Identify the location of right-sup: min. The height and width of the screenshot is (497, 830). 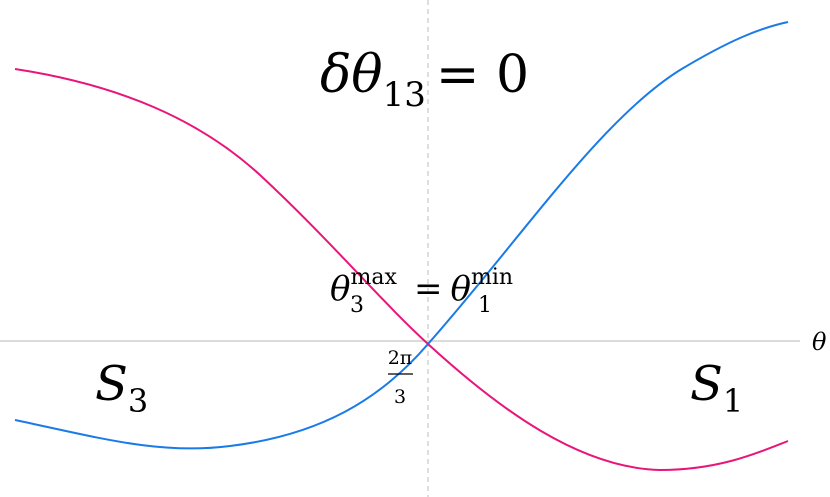
(492, 277).